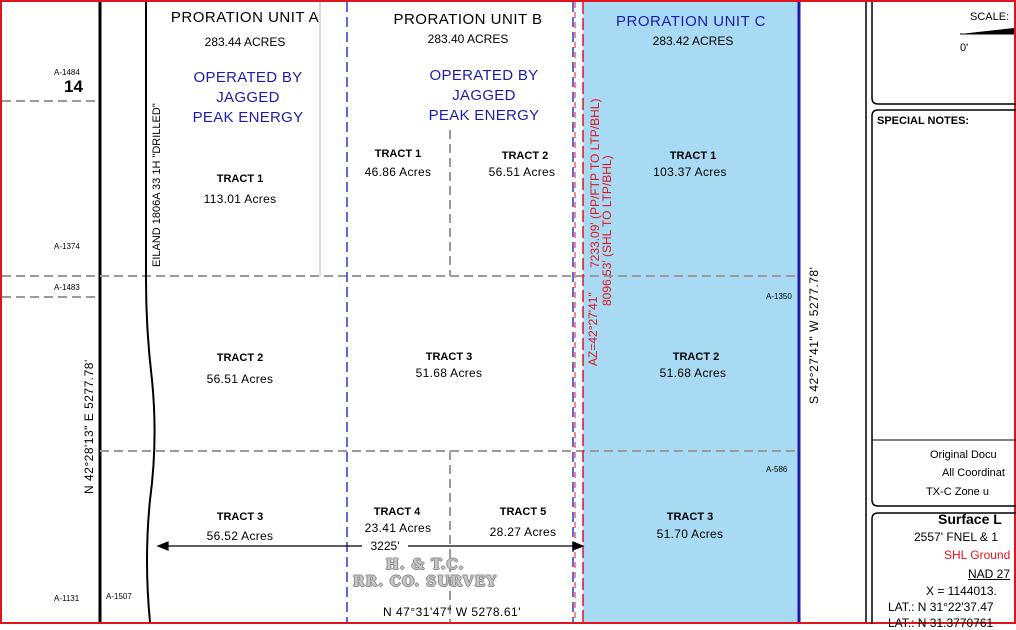  What do you see at coordinates (240, 536) in the screenshot?
I see `tract-a3-acres: 56.52 Acres` at bounding box center [240, 536].